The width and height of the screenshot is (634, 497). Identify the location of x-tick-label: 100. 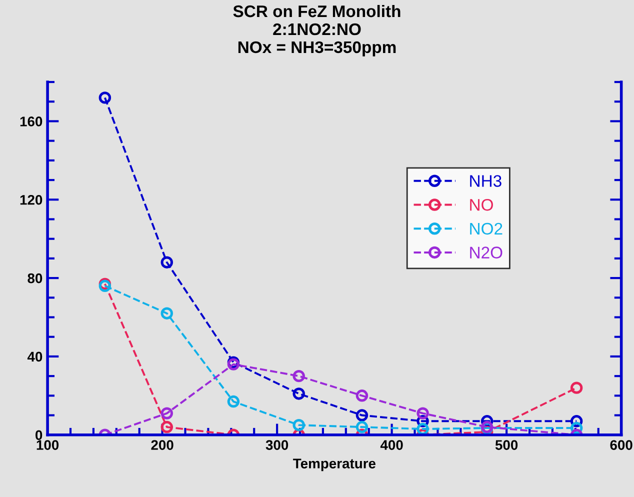
(47, 445).